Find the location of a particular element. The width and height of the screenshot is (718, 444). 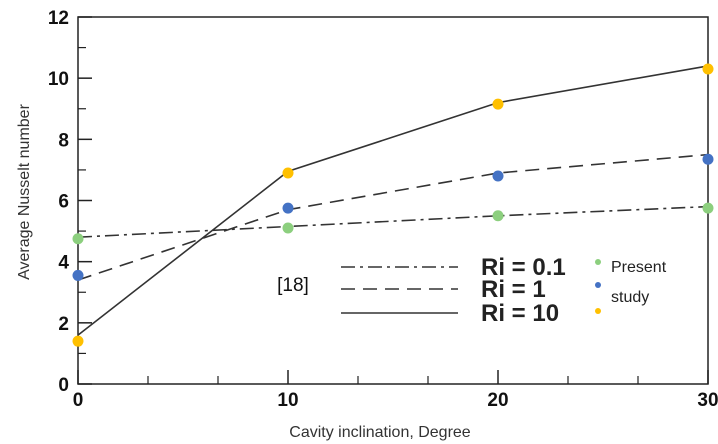

legend-series-label: Ri = 0.1 is located at coordinates (523, 267).